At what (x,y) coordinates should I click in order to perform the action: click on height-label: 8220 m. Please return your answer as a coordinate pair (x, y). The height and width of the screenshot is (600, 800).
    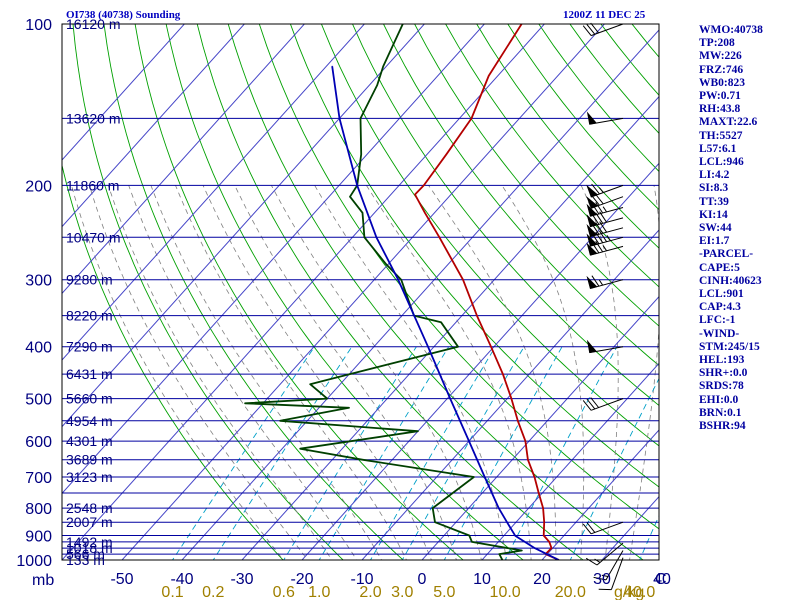
    Looking at the image, I should click on (89, 316).